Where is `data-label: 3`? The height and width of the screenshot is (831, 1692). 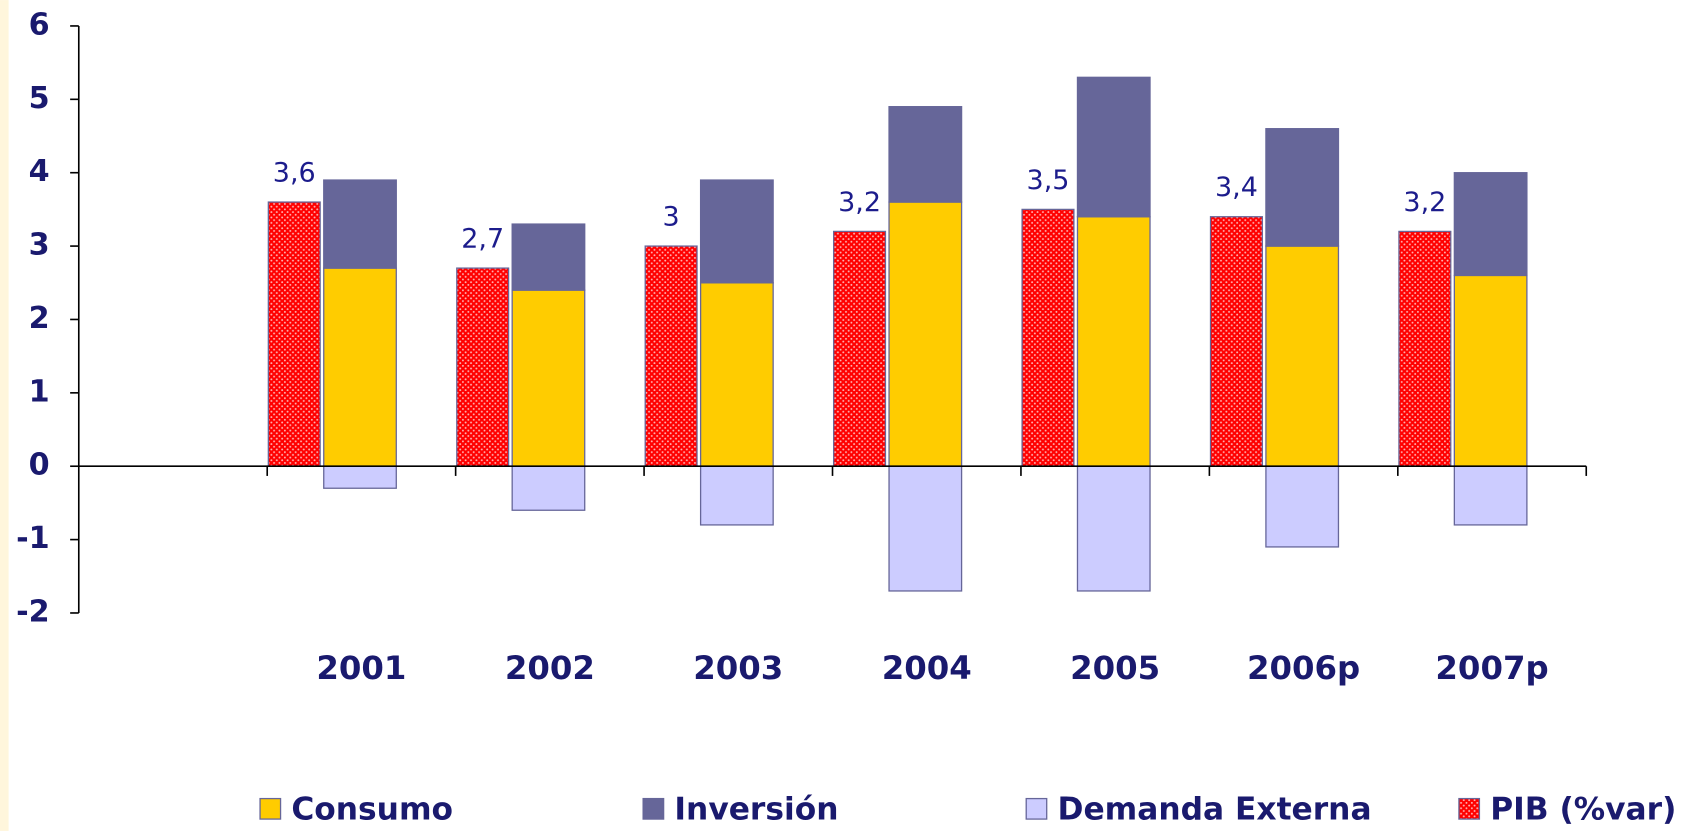
data-label: 3 is located at coordinates (671, 217).